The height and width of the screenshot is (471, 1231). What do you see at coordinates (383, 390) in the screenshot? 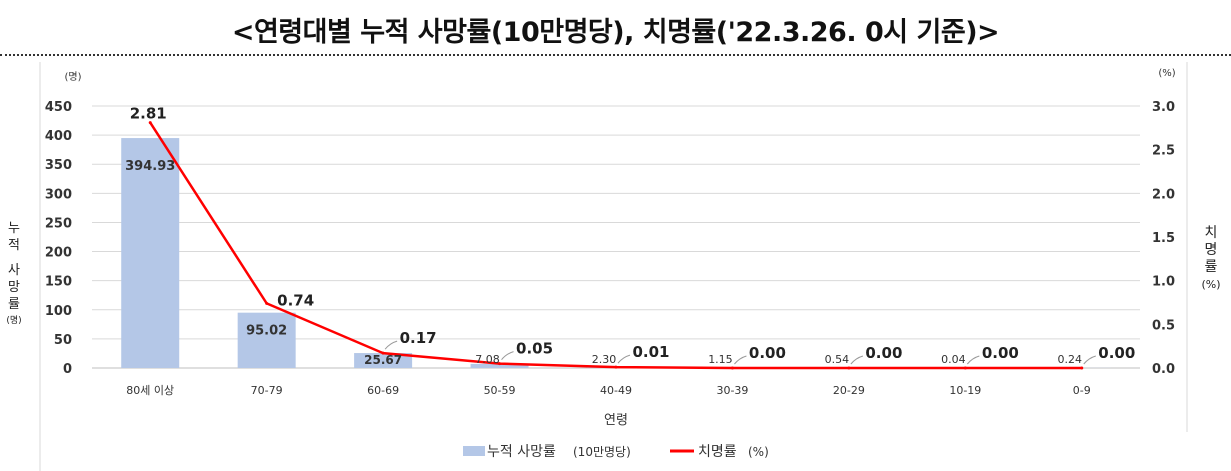
I see `x-tick-label: 60-69` at bounding box center [383, 390].